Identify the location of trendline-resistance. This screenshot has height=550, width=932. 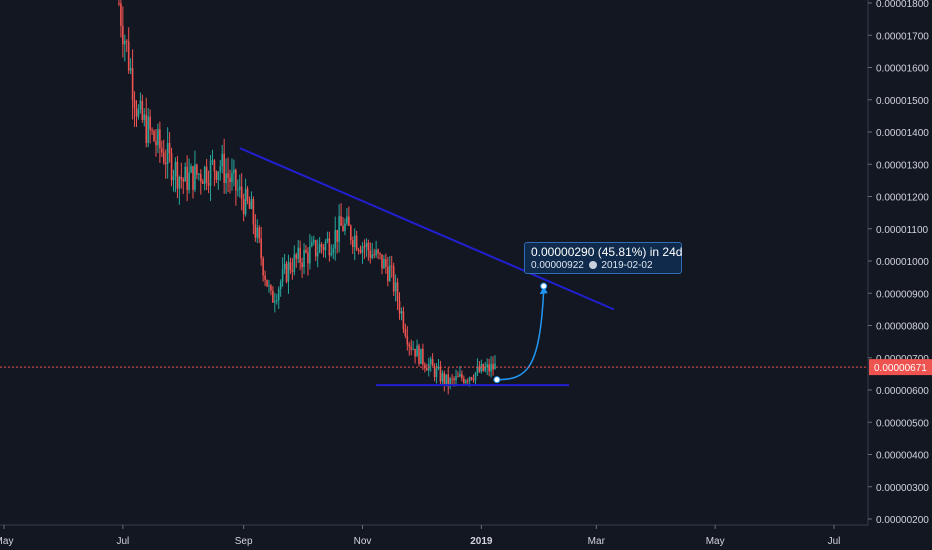
(427, 229).